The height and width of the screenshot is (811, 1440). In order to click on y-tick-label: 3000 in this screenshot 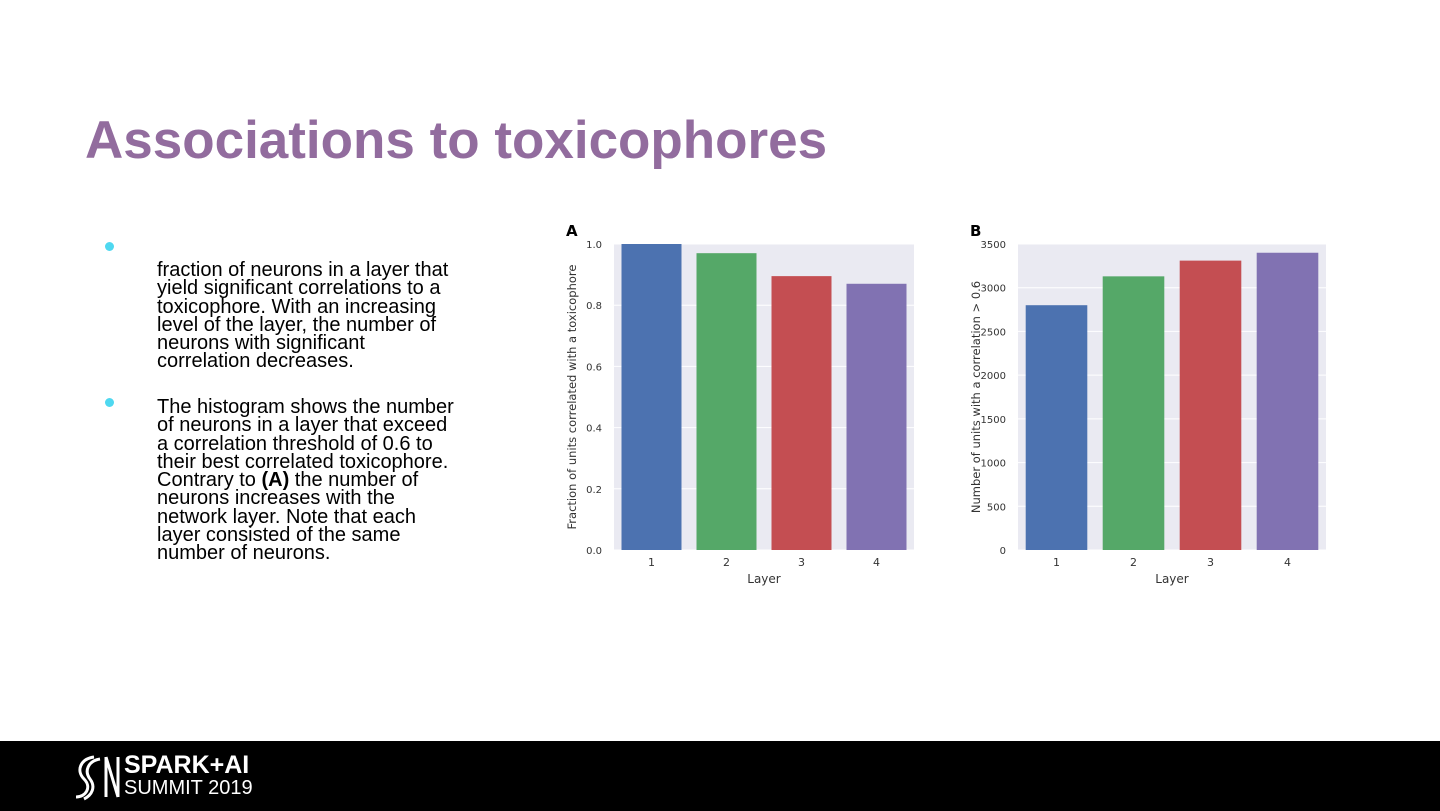, I will do `click(993, 289)`.